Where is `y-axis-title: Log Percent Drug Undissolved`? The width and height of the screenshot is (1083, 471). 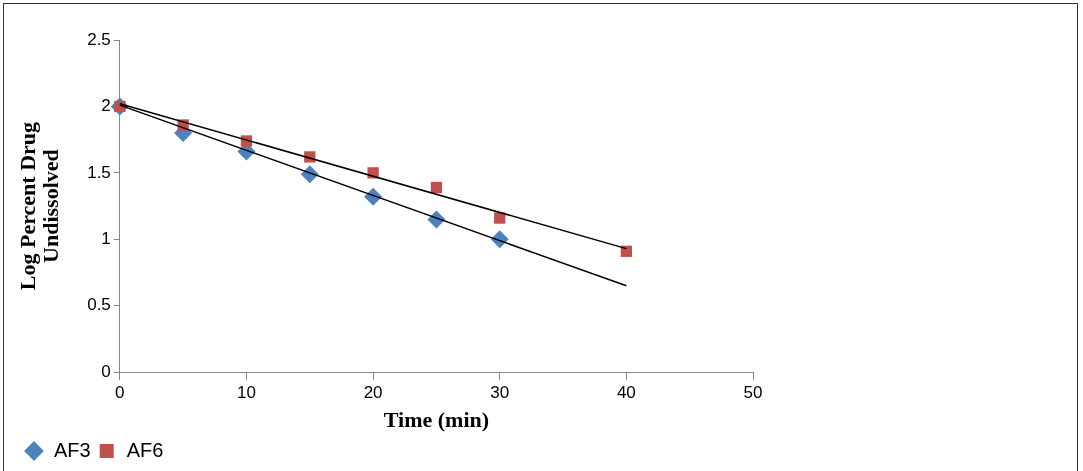
y-axis-title: Log Percent Drug Undissolved is located at coordinates (39, 206).